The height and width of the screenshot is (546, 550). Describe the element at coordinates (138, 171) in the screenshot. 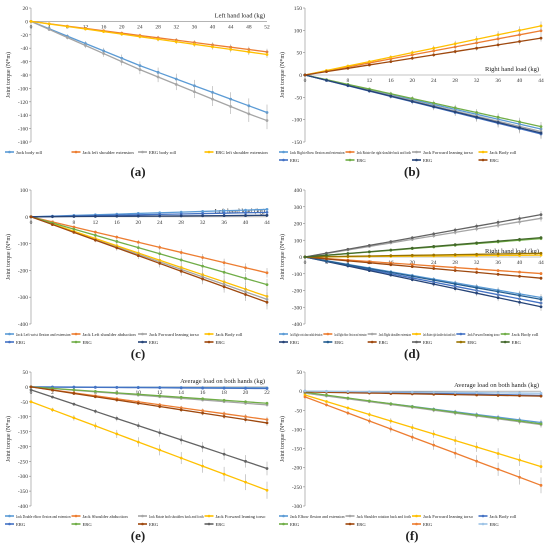

I see `panel-label: (a)` at that location.